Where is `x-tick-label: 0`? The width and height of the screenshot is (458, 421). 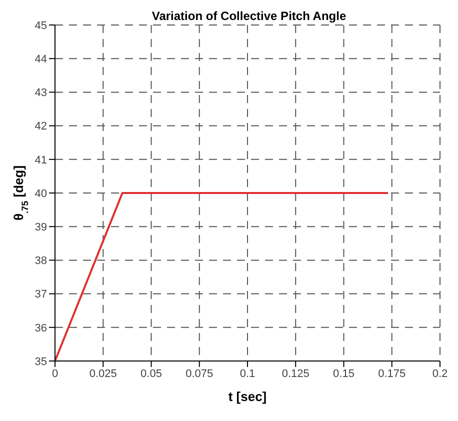 x-tick-label: 0 is located at coordinates (55, 374).